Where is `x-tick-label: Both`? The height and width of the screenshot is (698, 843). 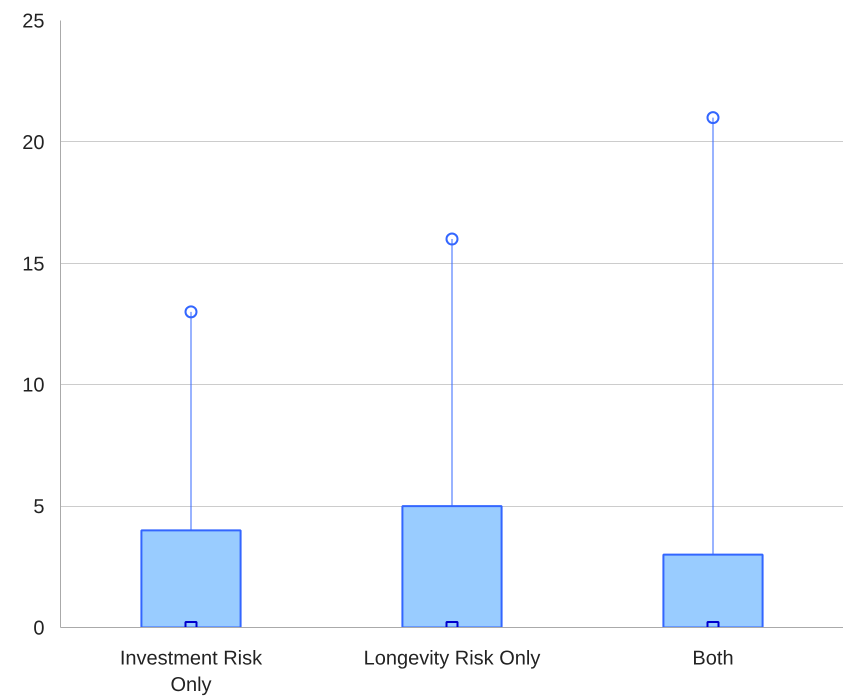 x-tick-label: Both is located at coordinates (713, 659).